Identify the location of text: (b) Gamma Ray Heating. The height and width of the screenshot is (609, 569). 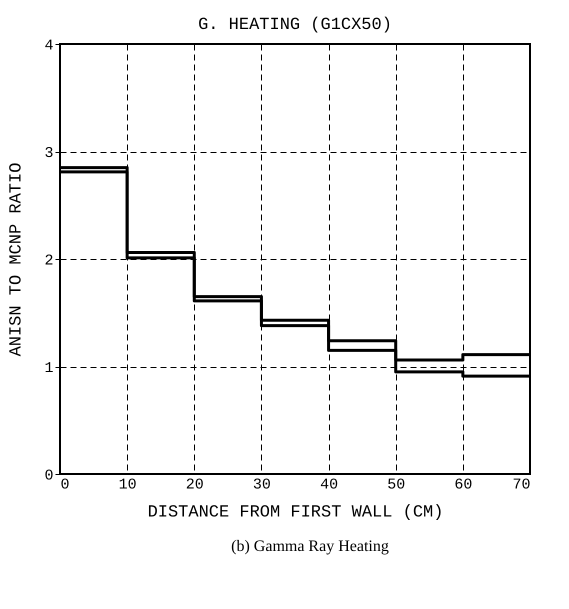
(310, 547).